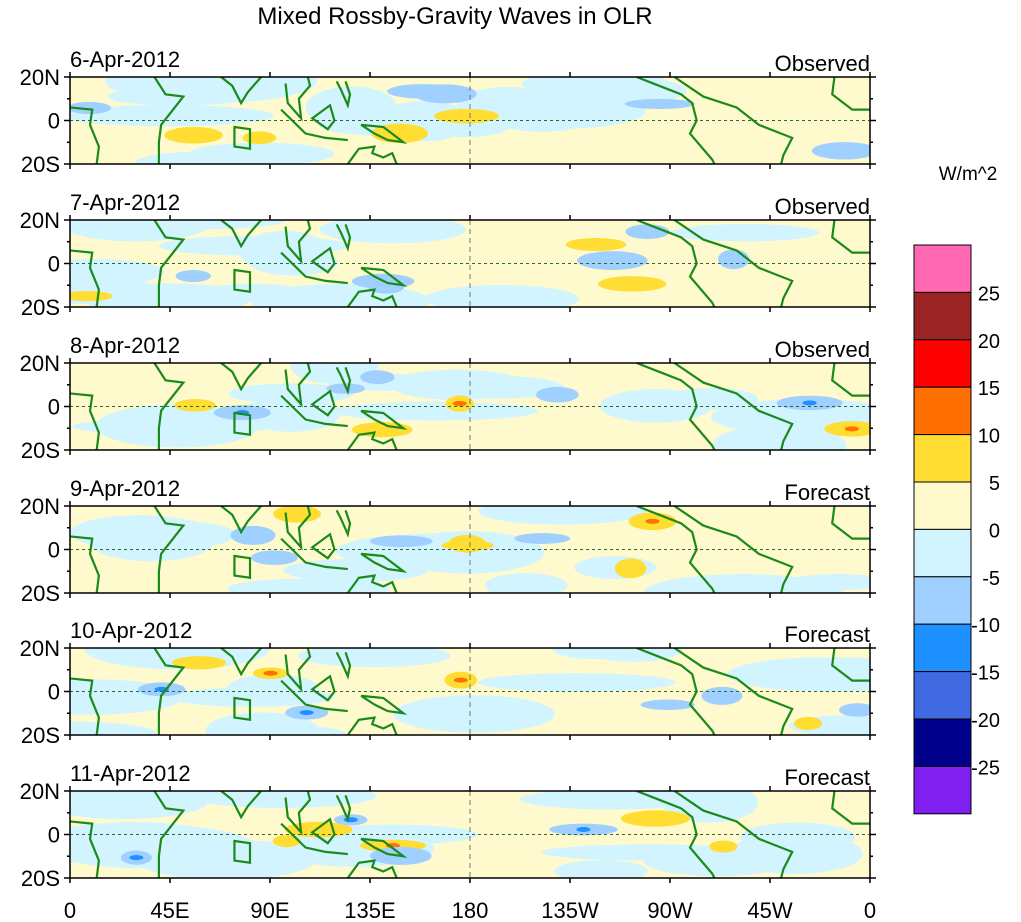  Describe the element at coordinates (454, 16) in the screenshot. I see `chart-title: Mixed Rossby-Gravity Waves in OLR` at that location.